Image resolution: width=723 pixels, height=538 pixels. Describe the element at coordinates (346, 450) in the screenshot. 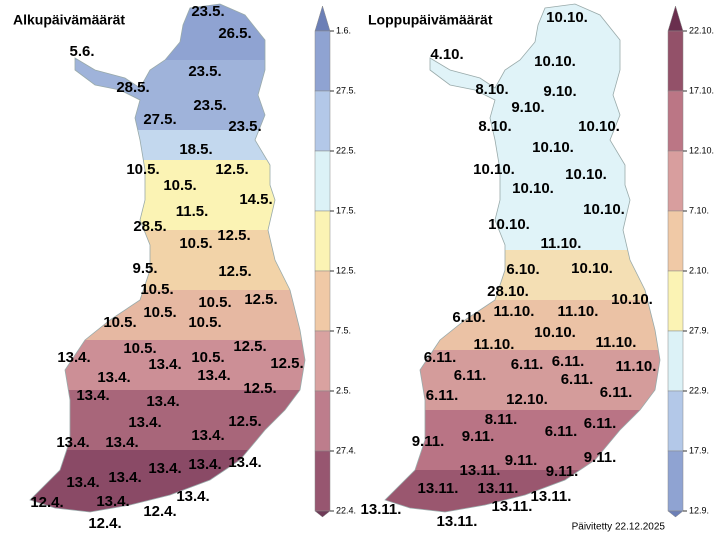

I see `colorbar-label: 27.4.` at that location.